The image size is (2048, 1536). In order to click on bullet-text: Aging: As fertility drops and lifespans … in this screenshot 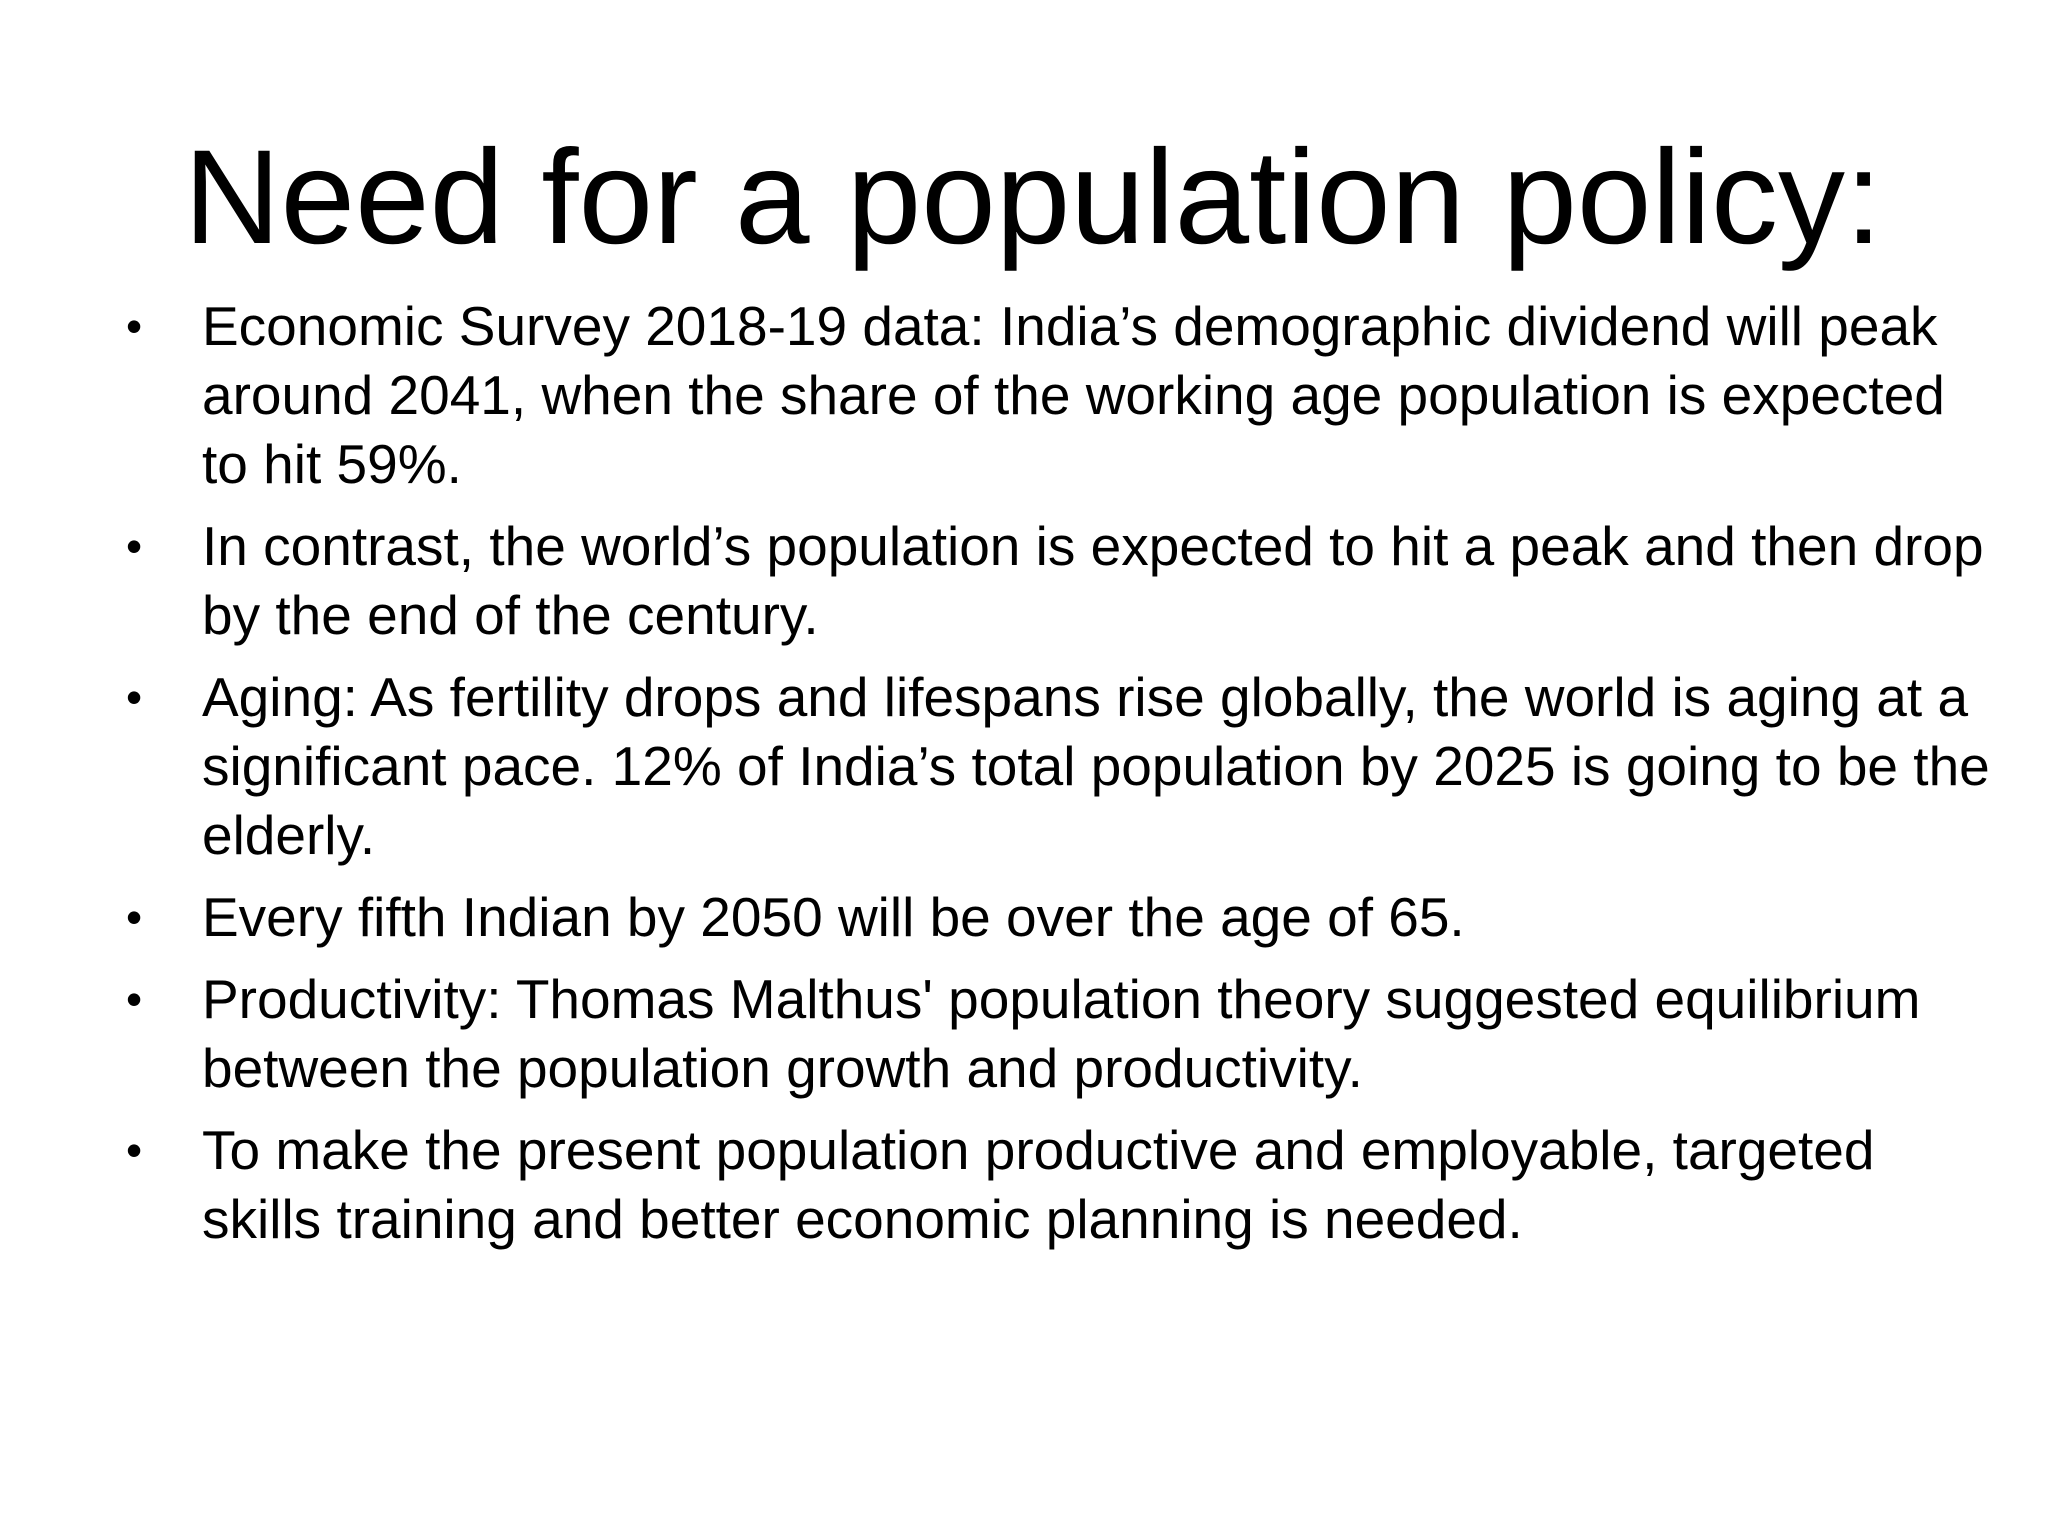, I will do `click(1096, 766)`.